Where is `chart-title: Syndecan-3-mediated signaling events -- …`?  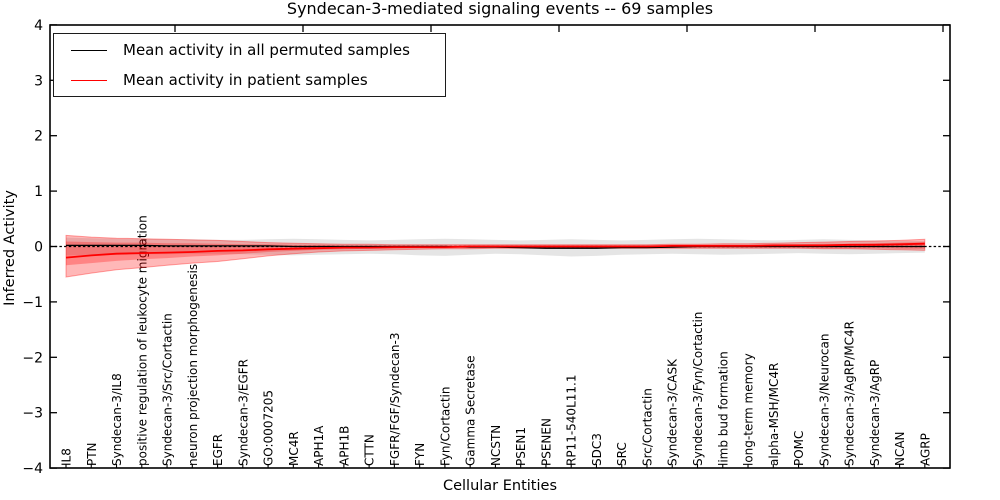
chart-title: Syndecan-3-mediated signaling events -- … is located at coordinates (500, 9).